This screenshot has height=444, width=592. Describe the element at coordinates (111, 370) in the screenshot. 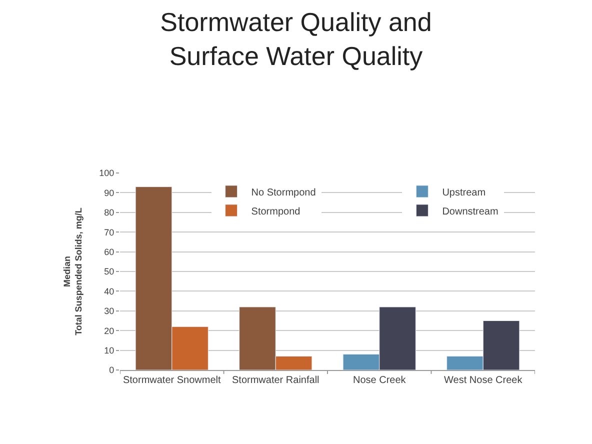

I see `y-tick-label: 0` at that location.